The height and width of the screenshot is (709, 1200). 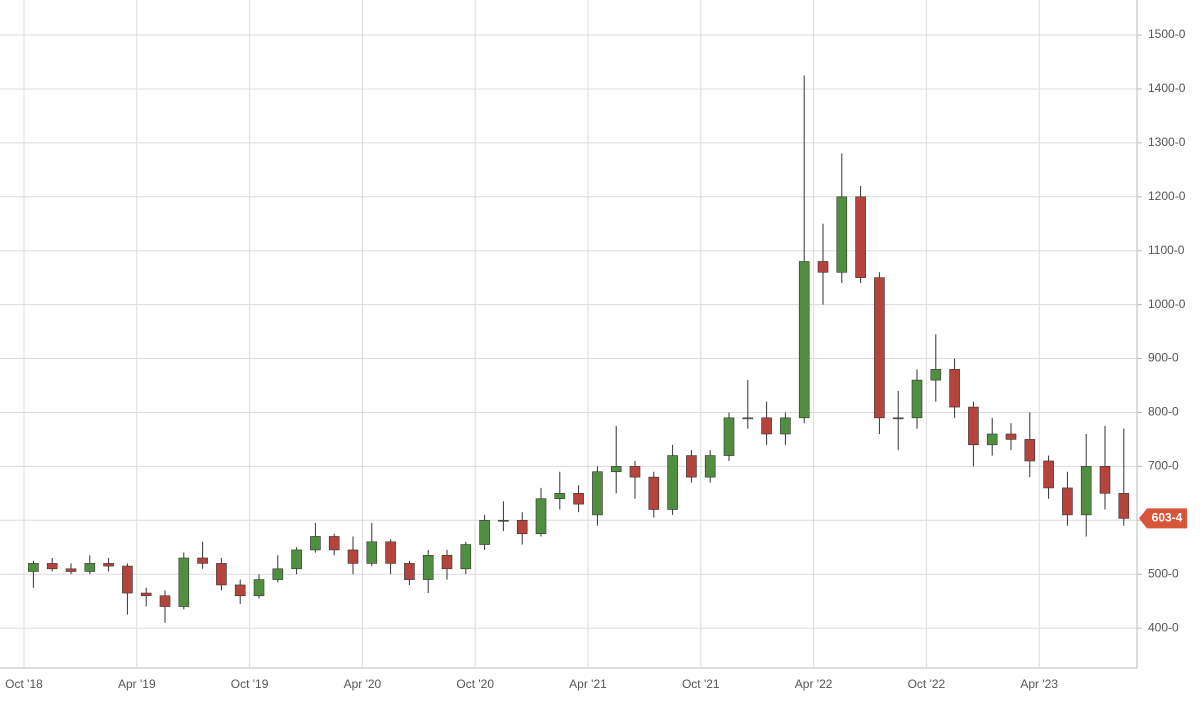 I want to click on last-price-label: 603-4, so click(x=1167, y=518).